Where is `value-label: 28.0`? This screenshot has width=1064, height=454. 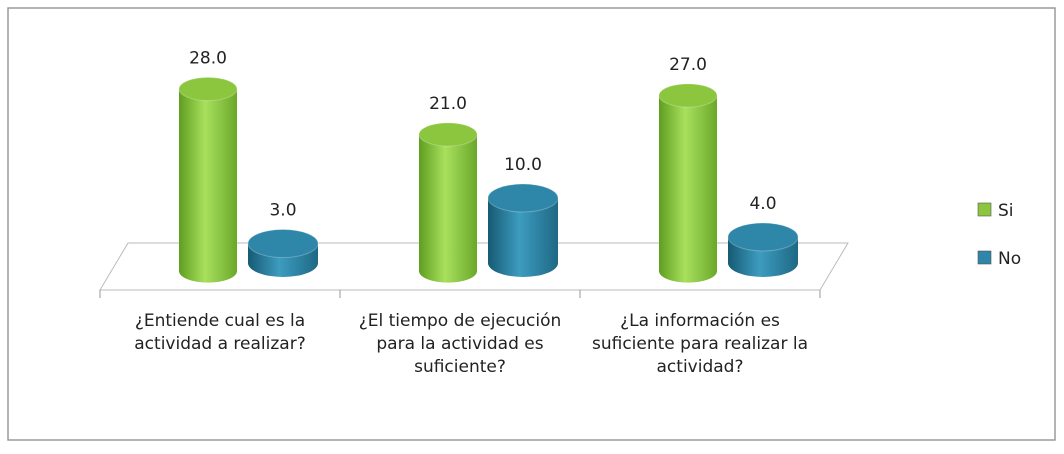 value-label: 28.0 is located at coordinates (208, 58).